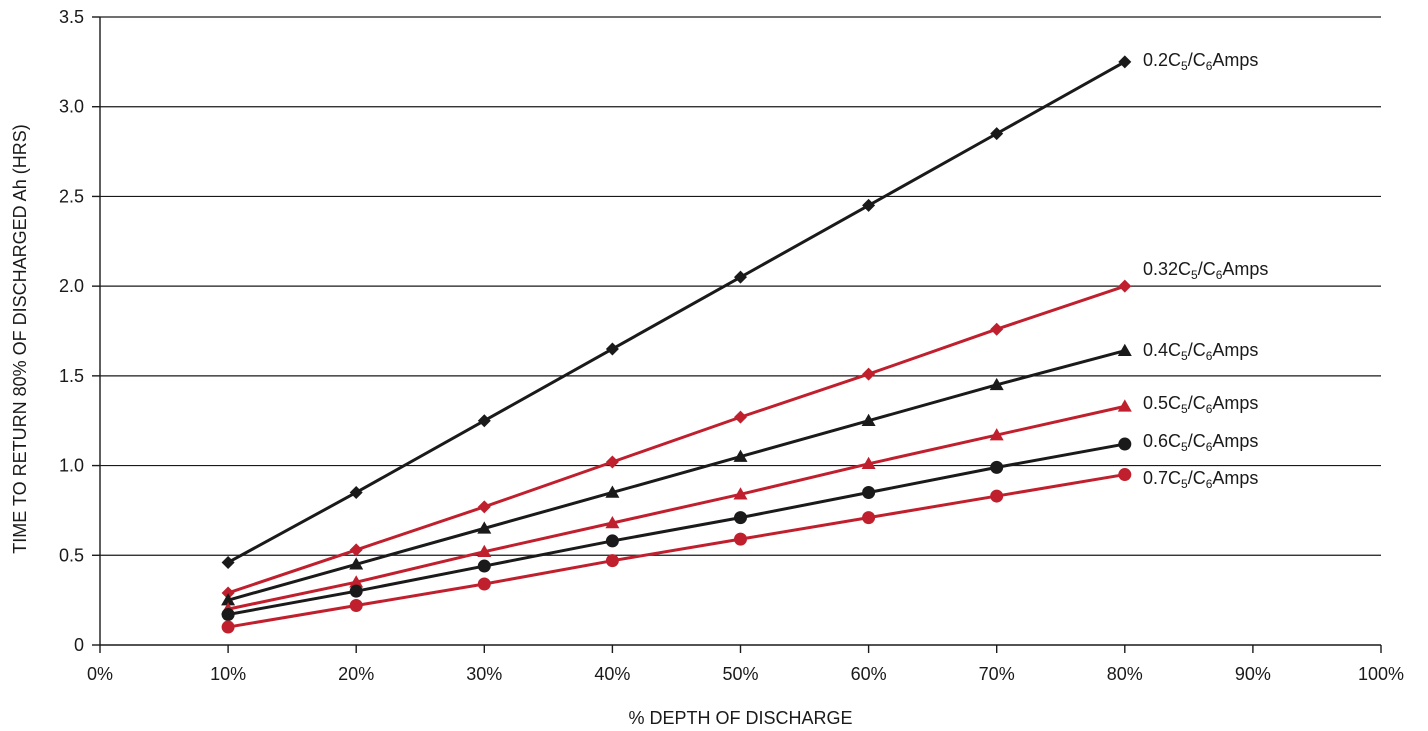 This screenshot has height=731, width=1428. Describe the element at coordinates (1200, 61) in the screenshot. I see `series-label: 0.2C5/C6Amps` at that location.